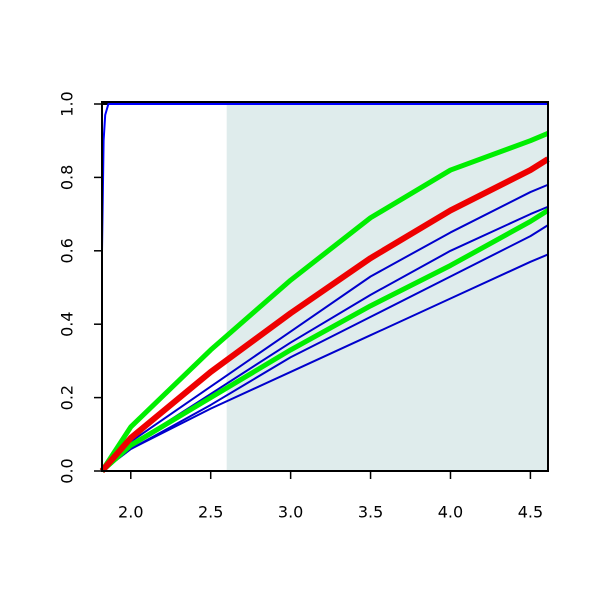  Describe the element at coordinates (67, 103) in the screenshot. I see `y-tick-label: 1.0` at that location.